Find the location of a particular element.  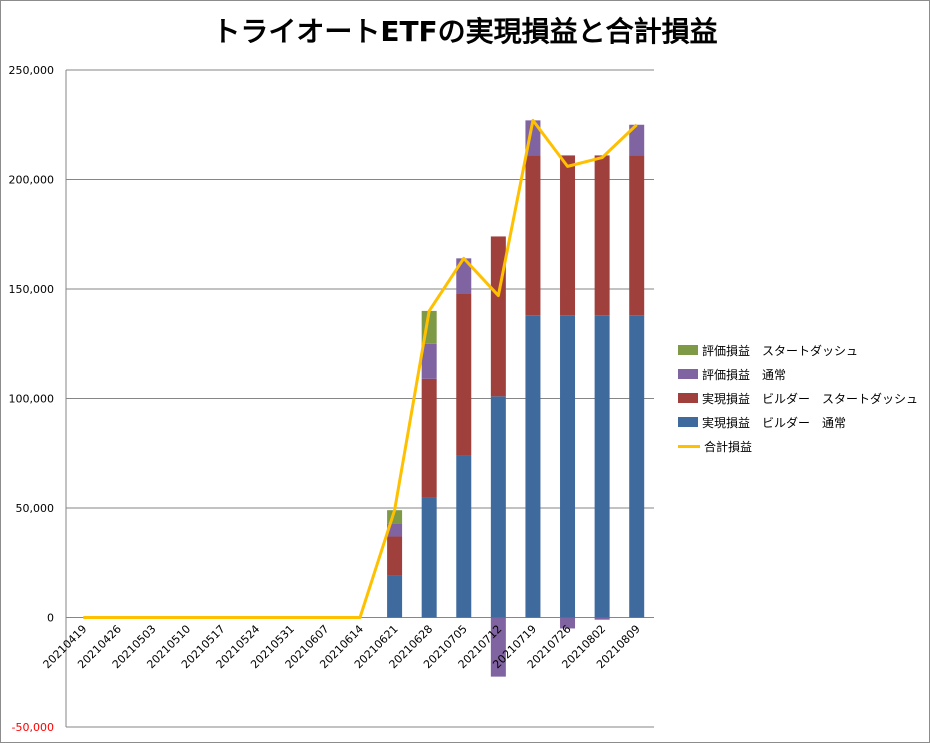

legend-item-eval-start: 評価損益 スタートダッシュ is located at coordinates (798, 350).